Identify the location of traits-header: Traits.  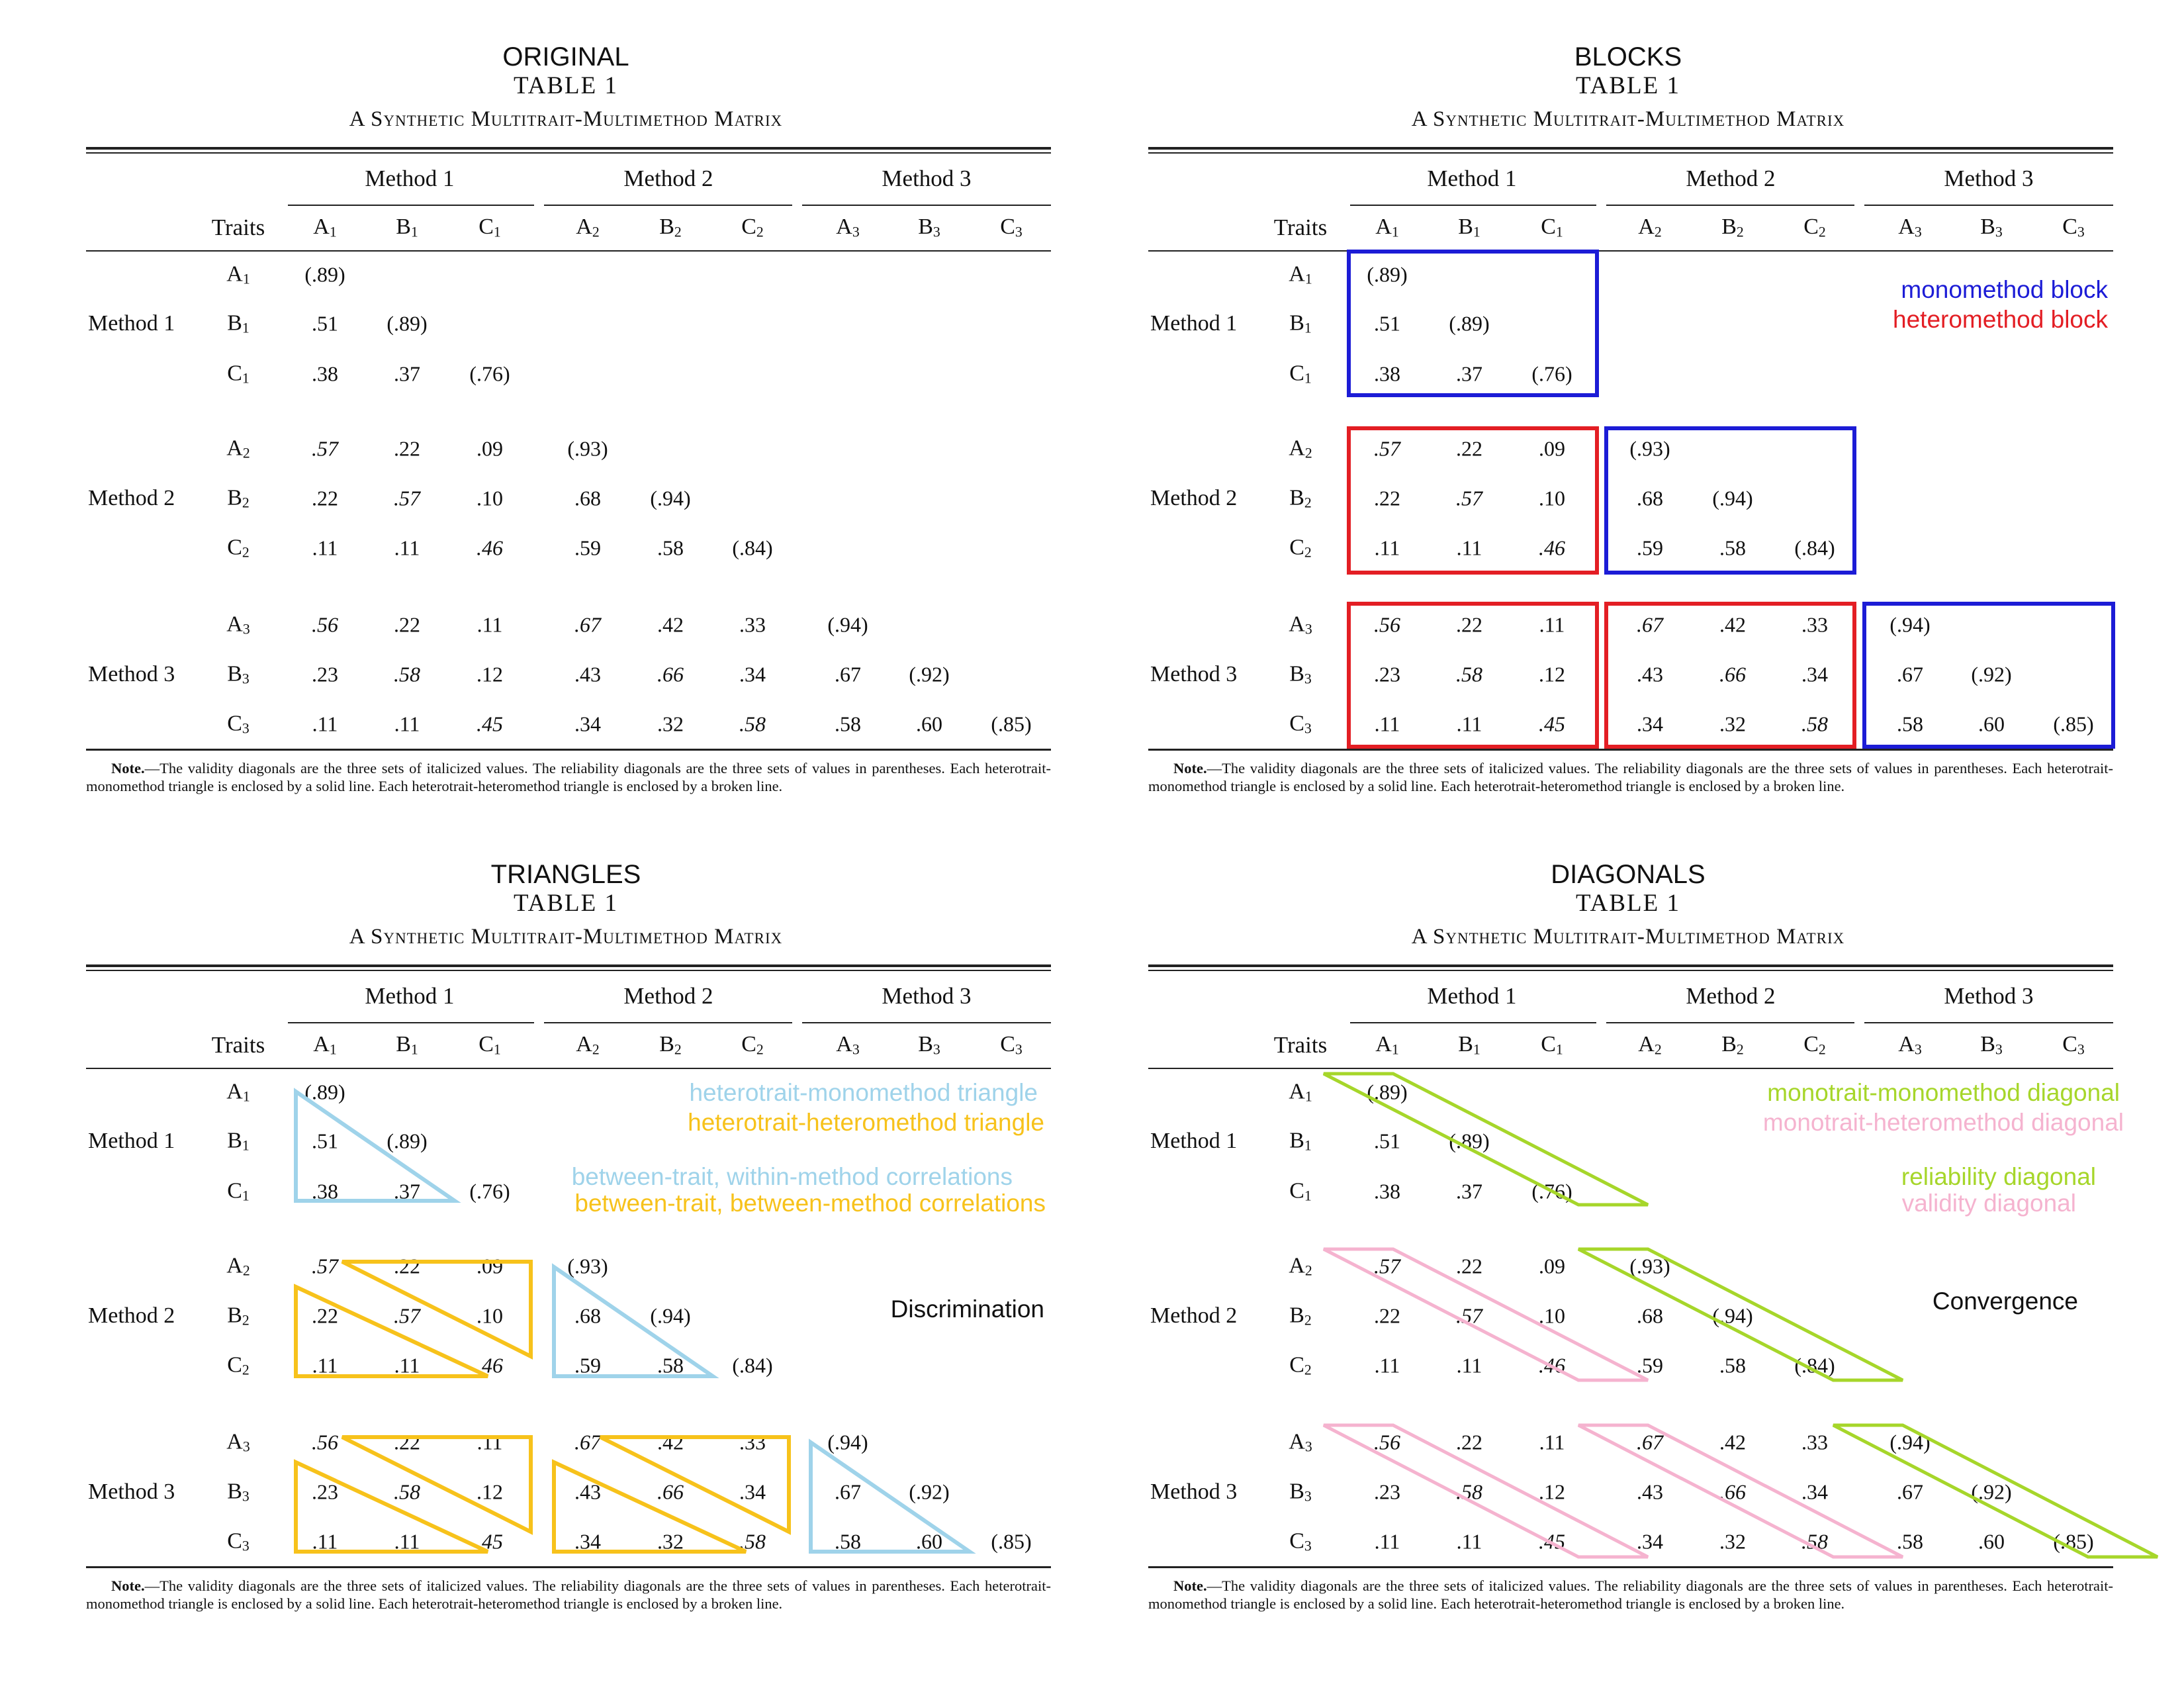
(238, 1045).